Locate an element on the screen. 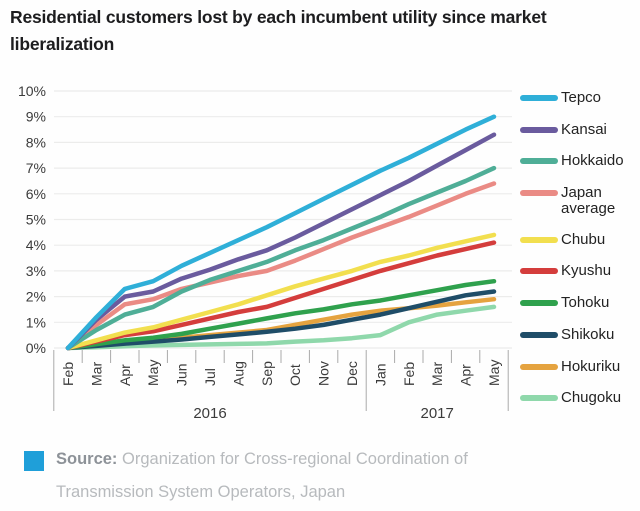  legend-label: Hokkaido is located at coordinates (592, 161).